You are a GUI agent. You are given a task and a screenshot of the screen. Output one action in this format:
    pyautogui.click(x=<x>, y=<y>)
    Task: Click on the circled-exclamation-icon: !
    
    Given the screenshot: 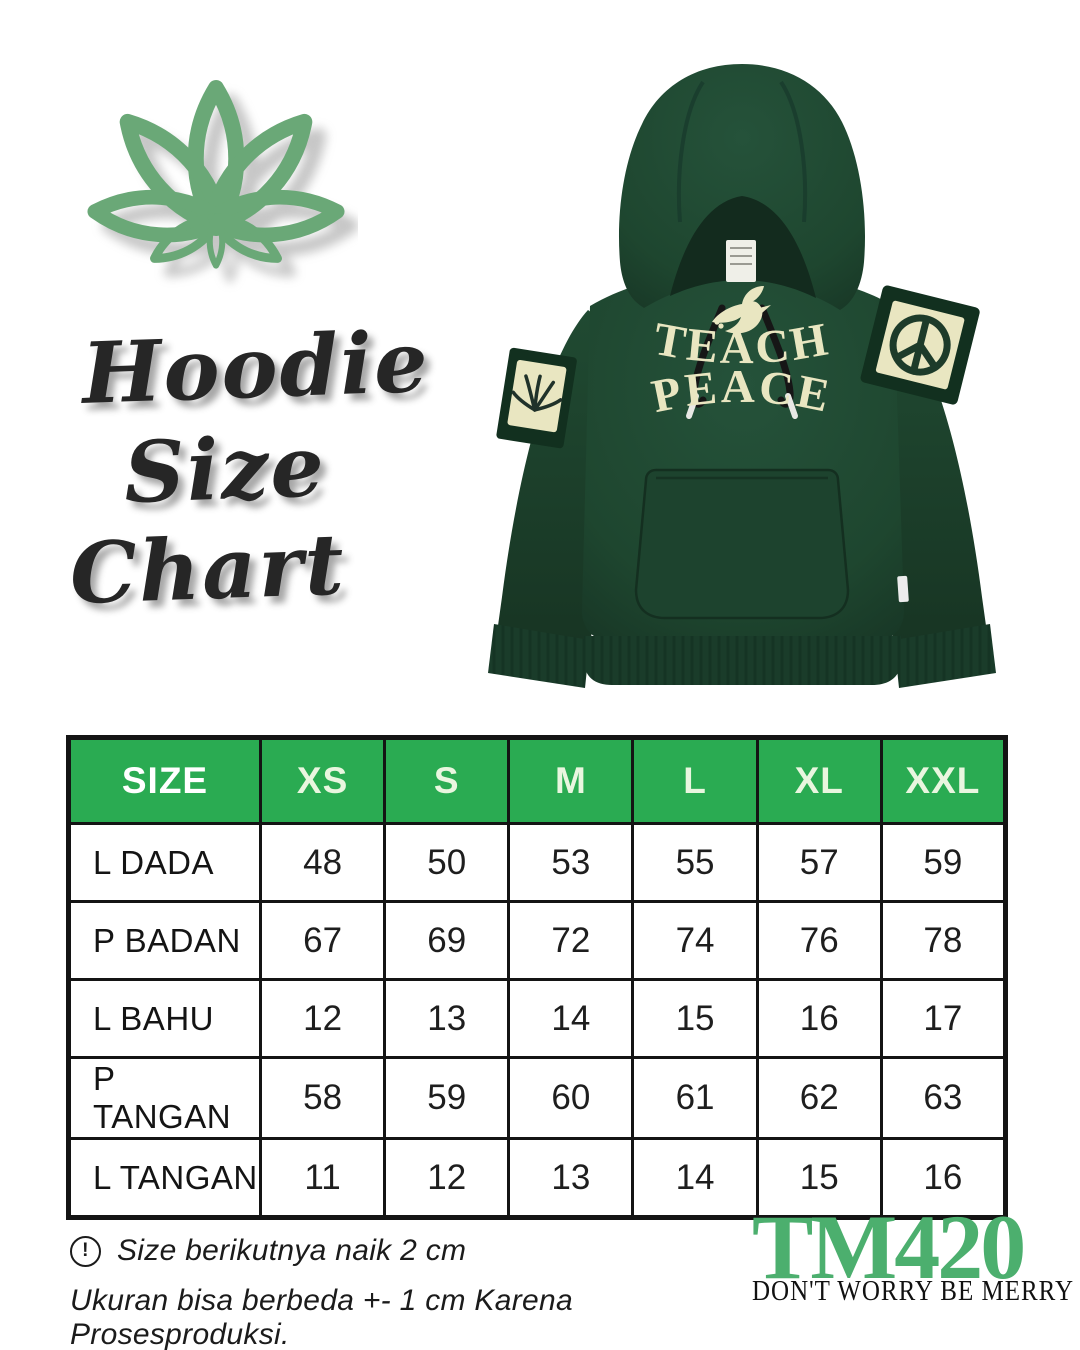 What is the action you would take?
    pyautogui.click(x=85, y=1251)
    